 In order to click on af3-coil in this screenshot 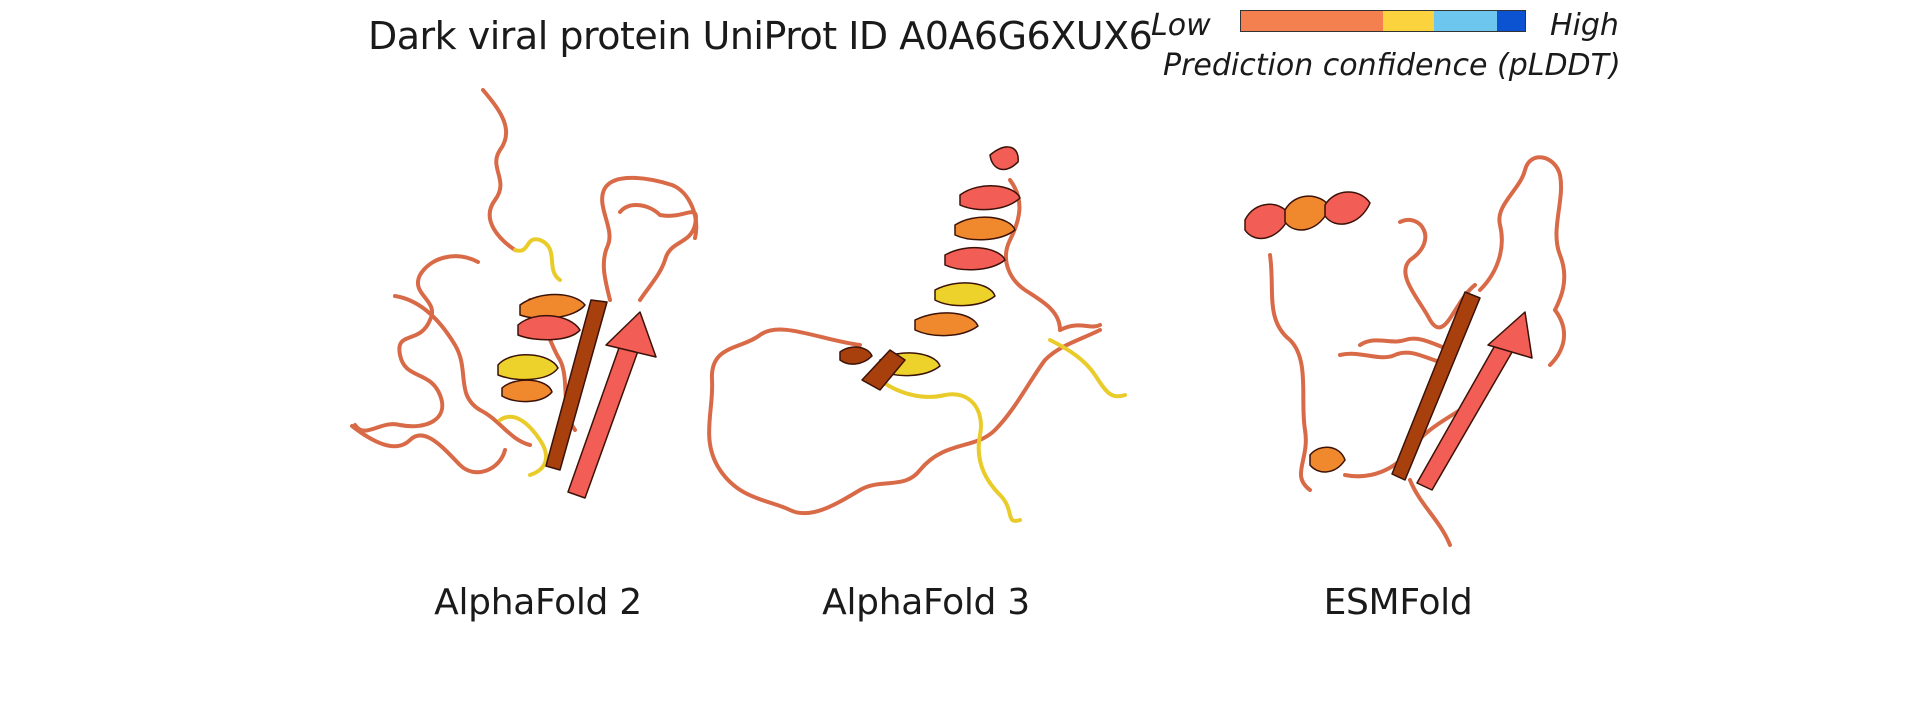, I will do `click(917, 350)`.